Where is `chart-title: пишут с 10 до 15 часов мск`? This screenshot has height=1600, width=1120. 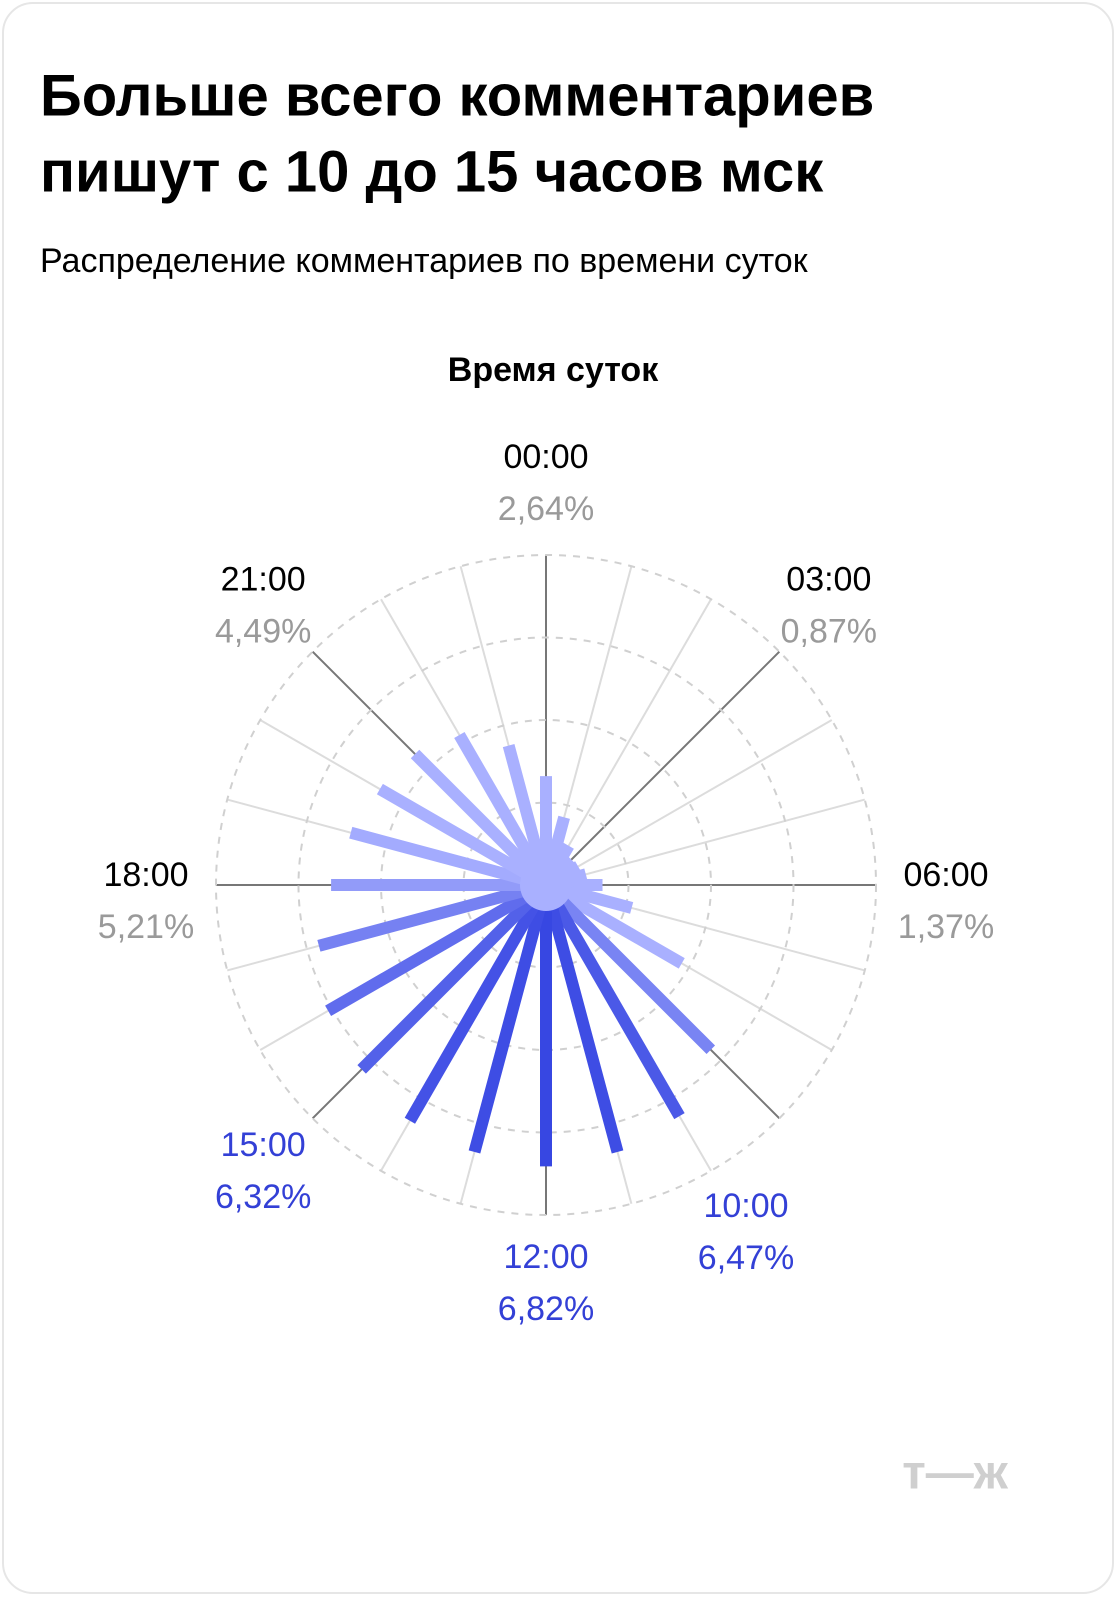 chart-title: пишут с 10 до 15 часов мск is located at coordinates (432, 171).